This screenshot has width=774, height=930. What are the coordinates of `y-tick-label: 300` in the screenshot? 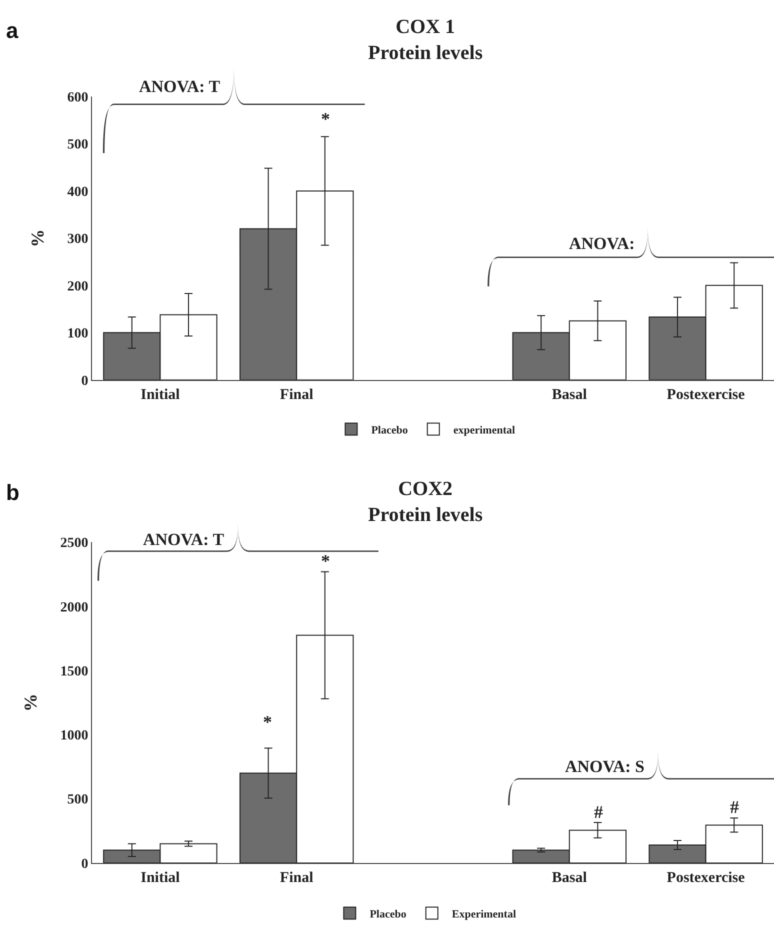 It's located at (77, 240).